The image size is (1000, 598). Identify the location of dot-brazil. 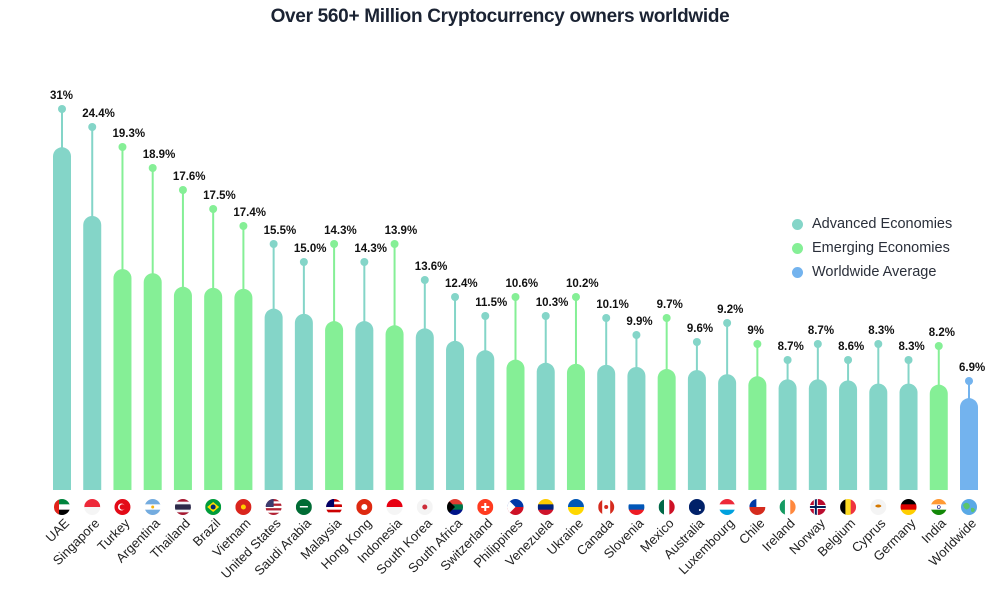
(213, 209).